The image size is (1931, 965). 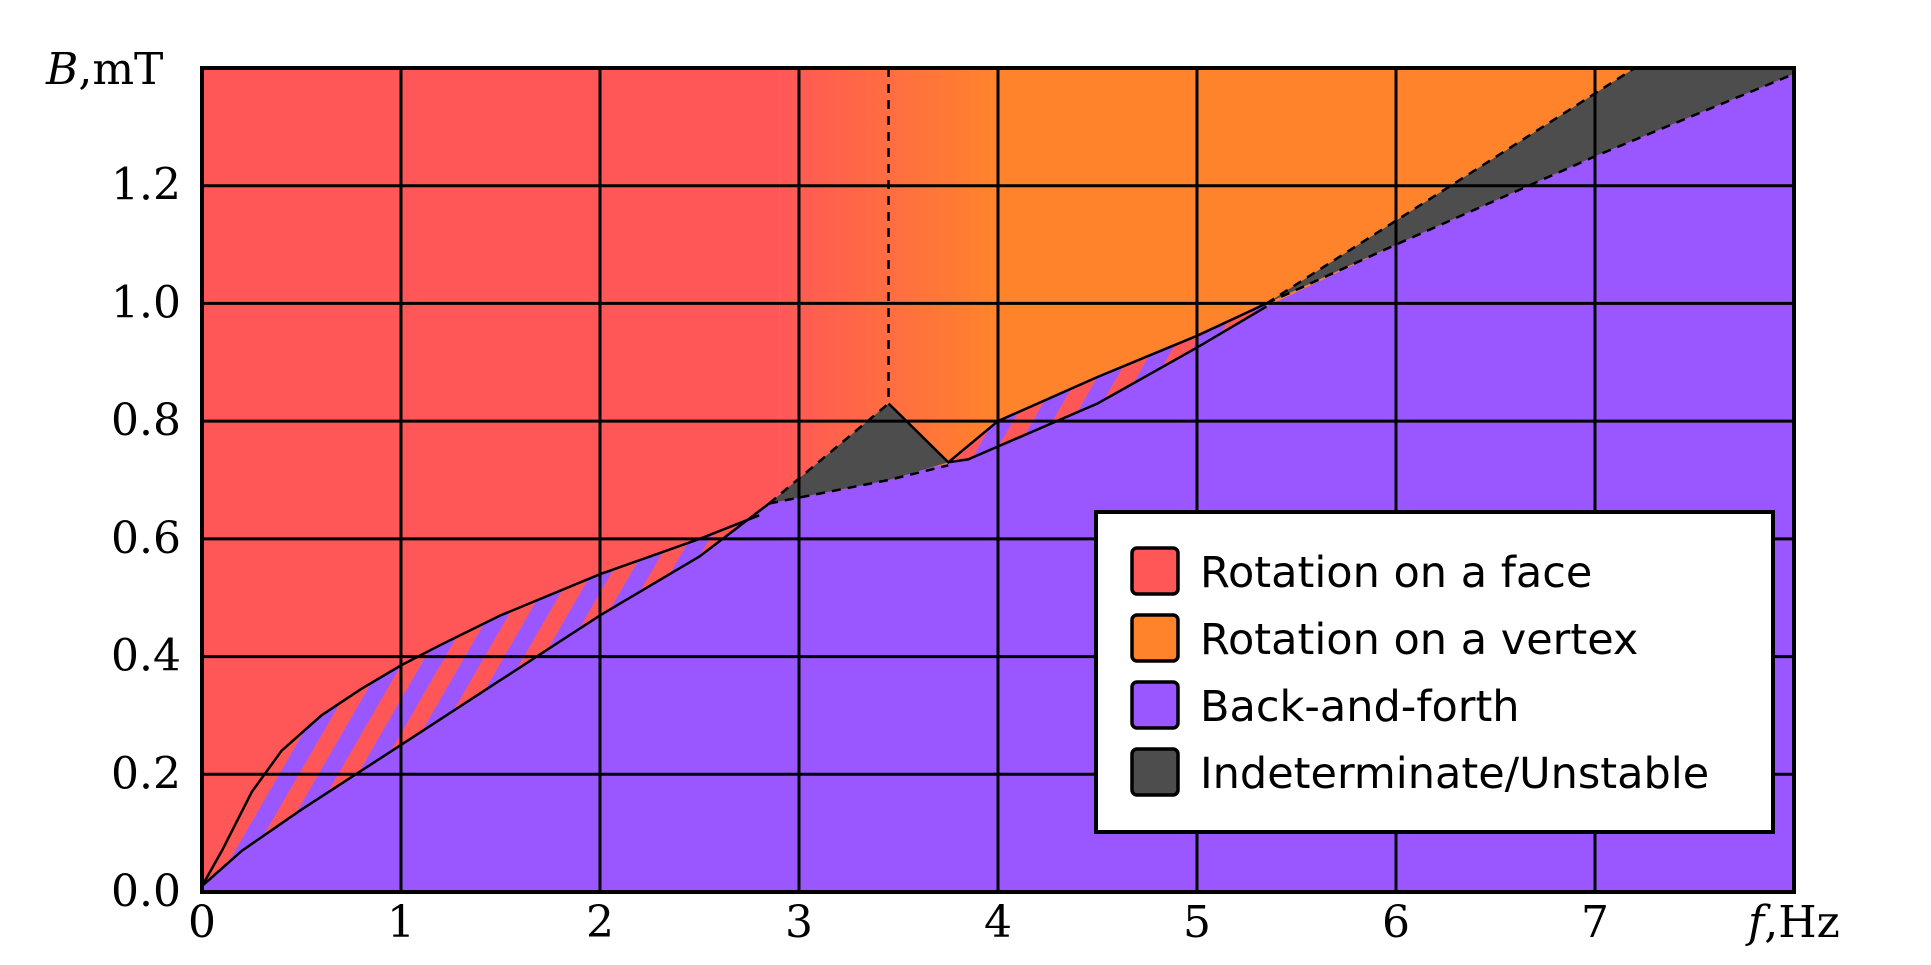 I want to click on y-tick-label: 1.2, so click(x=146, y=185).